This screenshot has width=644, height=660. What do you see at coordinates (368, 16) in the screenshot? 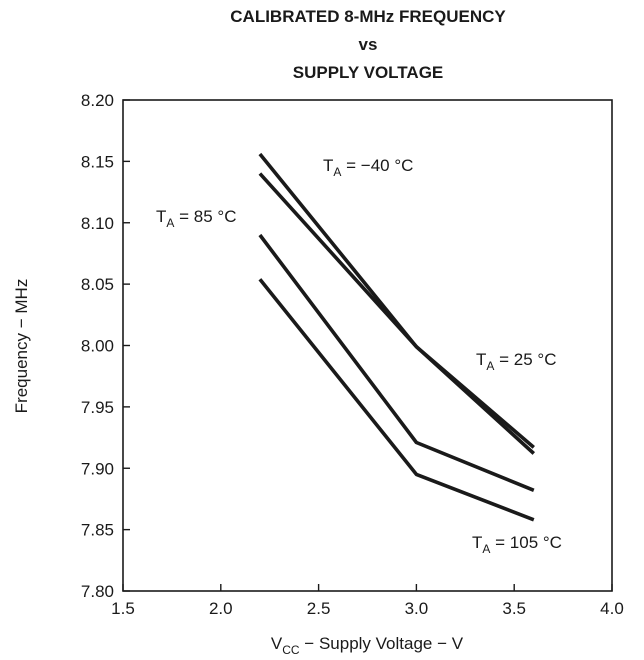
I see `chart-title-line-1: CALIBRATED 8-MHz FREQUENCY` at bounding box center [368, 16].